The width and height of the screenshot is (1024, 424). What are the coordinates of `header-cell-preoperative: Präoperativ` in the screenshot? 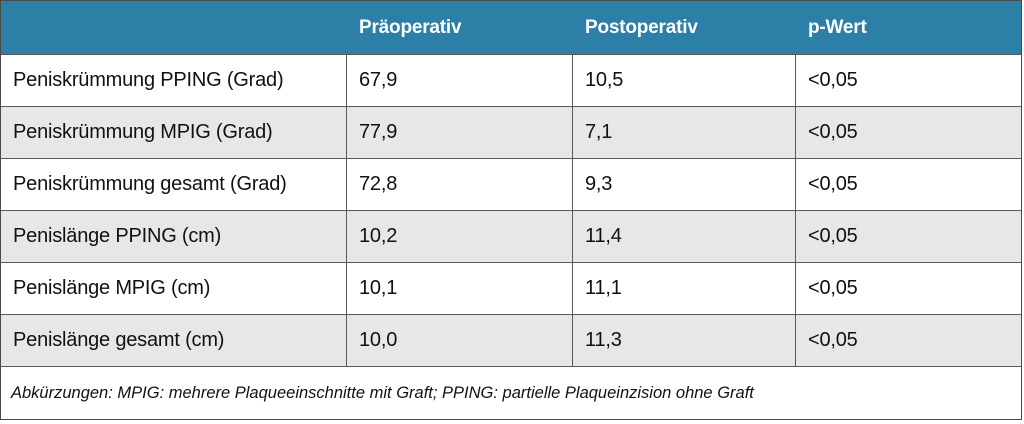 It's located at (459, 27).